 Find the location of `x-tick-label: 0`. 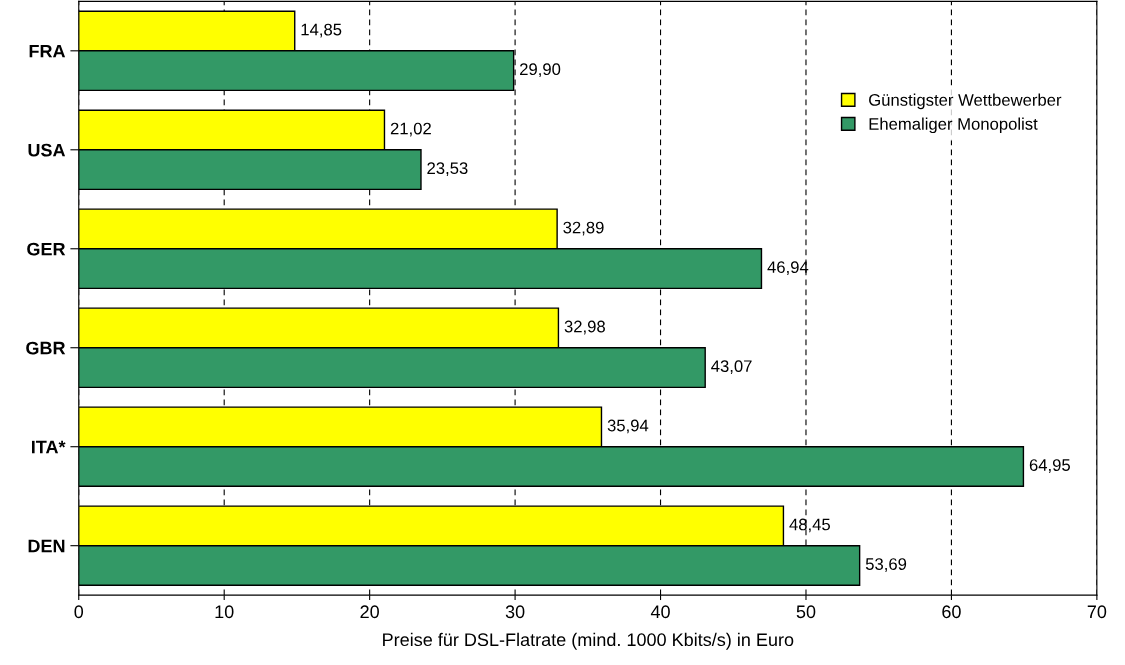

x-tick-label: 0 is located at coordinates (79, 612).